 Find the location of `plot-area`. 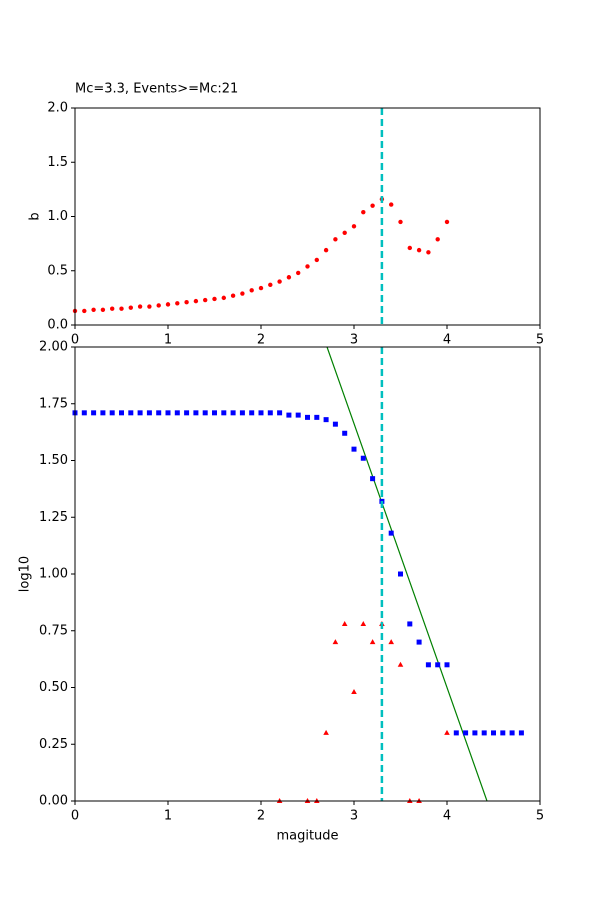

plot-area is located at coordinates (407, 574).